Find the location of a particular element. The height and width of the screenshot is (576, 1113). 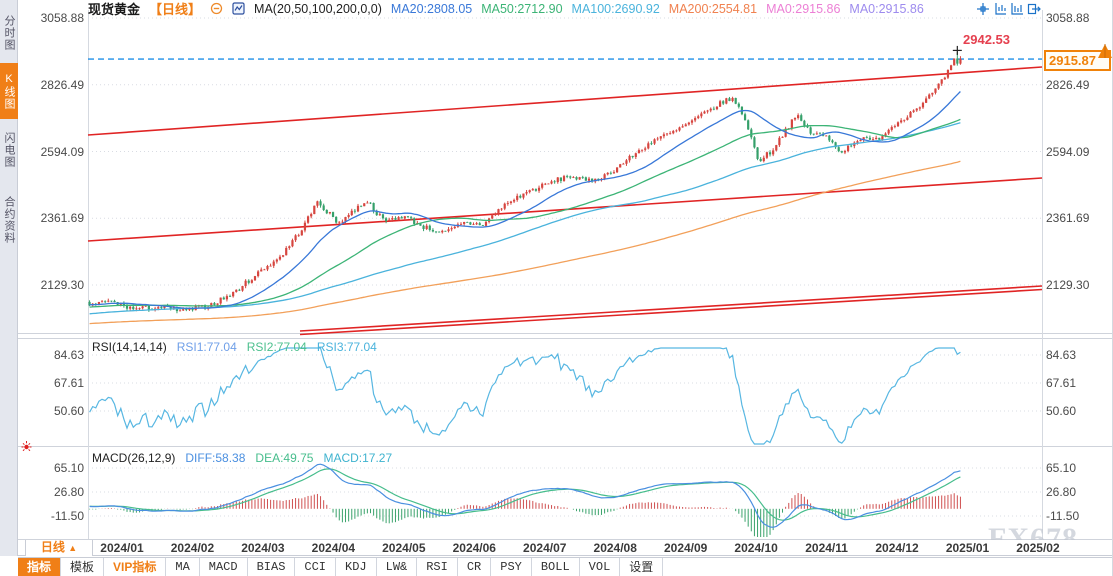

date-label: 2024/04 is located at coordinates (333, 548).